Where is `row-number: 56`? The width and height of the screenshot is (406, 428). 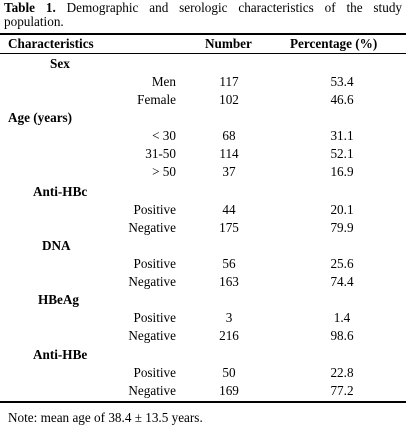
row-number: 56 is located at coordinates (229, 263).